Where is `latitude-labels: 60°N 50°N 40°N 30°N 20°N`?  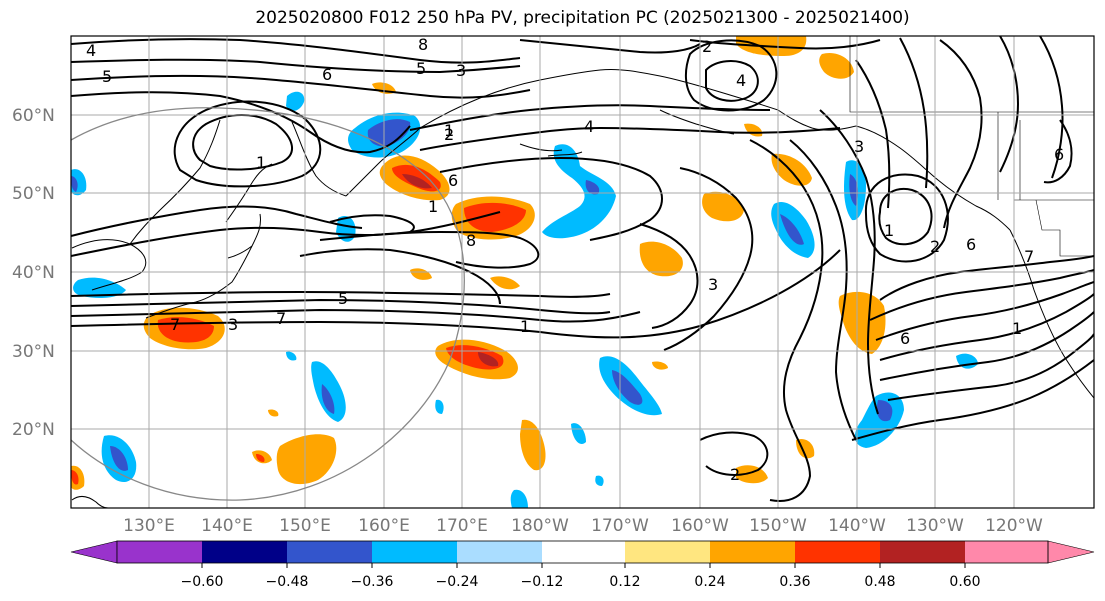
latitude-labels: 60°N 50°N 40°N 30°N 20°N is located at coordinates (33, 273).